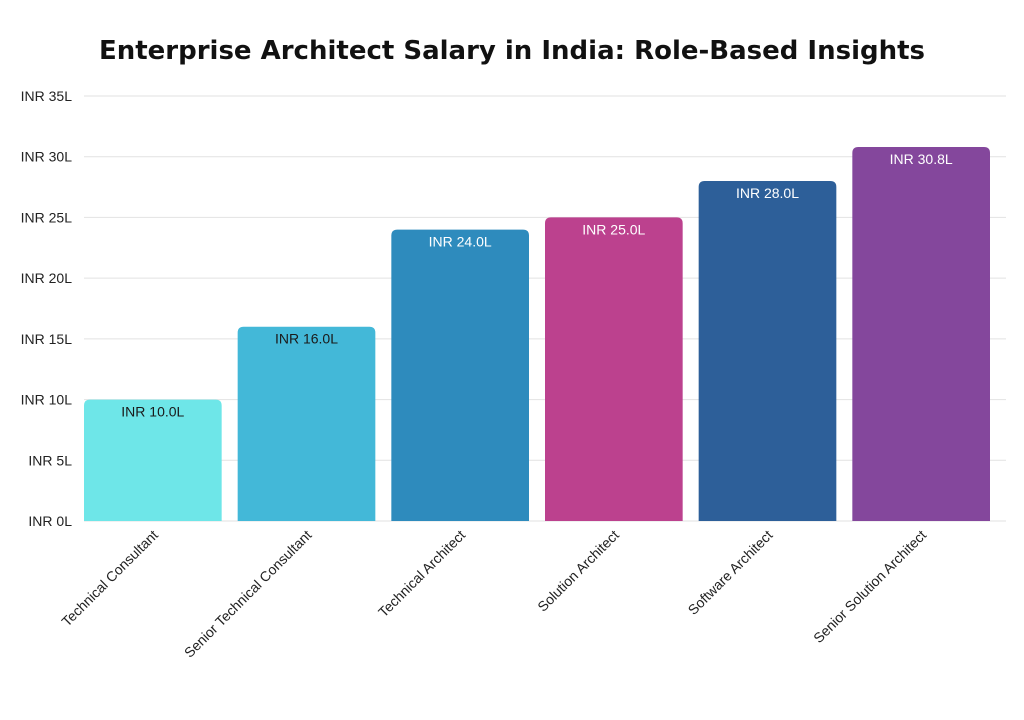 The image size is (1024, 720). I want to click on y-tick-label: INR 35L, so click(47, 96).